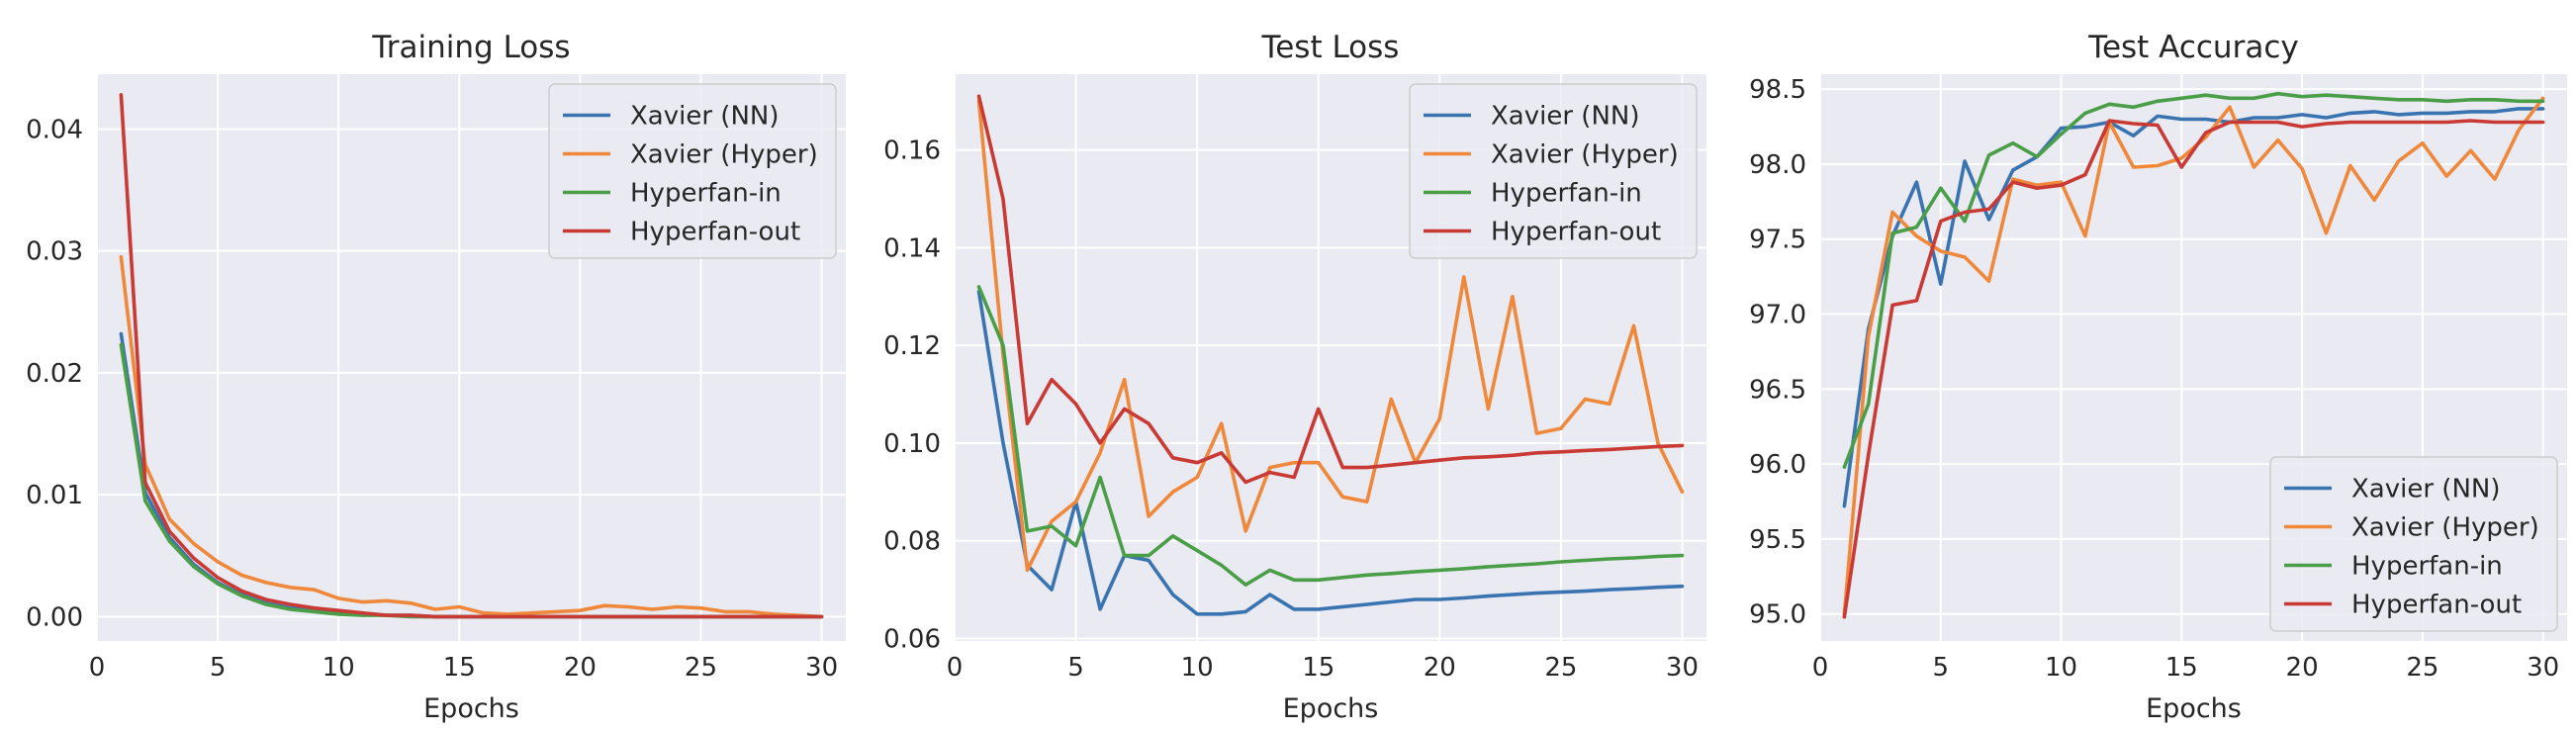  Describe the element at coordinates (54, 129) in the screenshot. I see `y-tick-label: 0.04` at that location.